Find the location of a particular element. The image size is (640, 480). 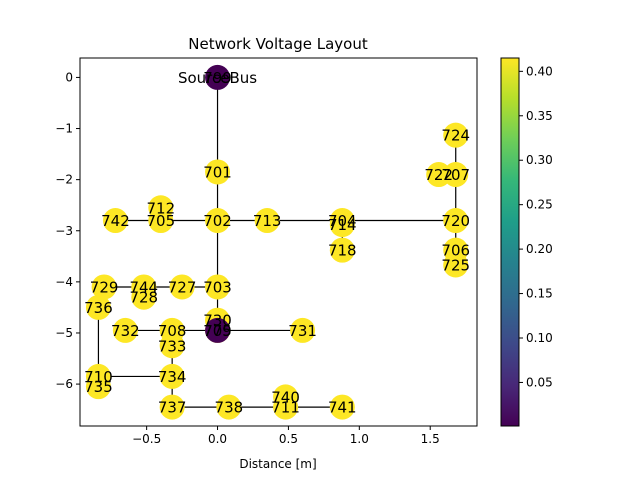

node-label-709: 709 is located at coordinates (217, 331).